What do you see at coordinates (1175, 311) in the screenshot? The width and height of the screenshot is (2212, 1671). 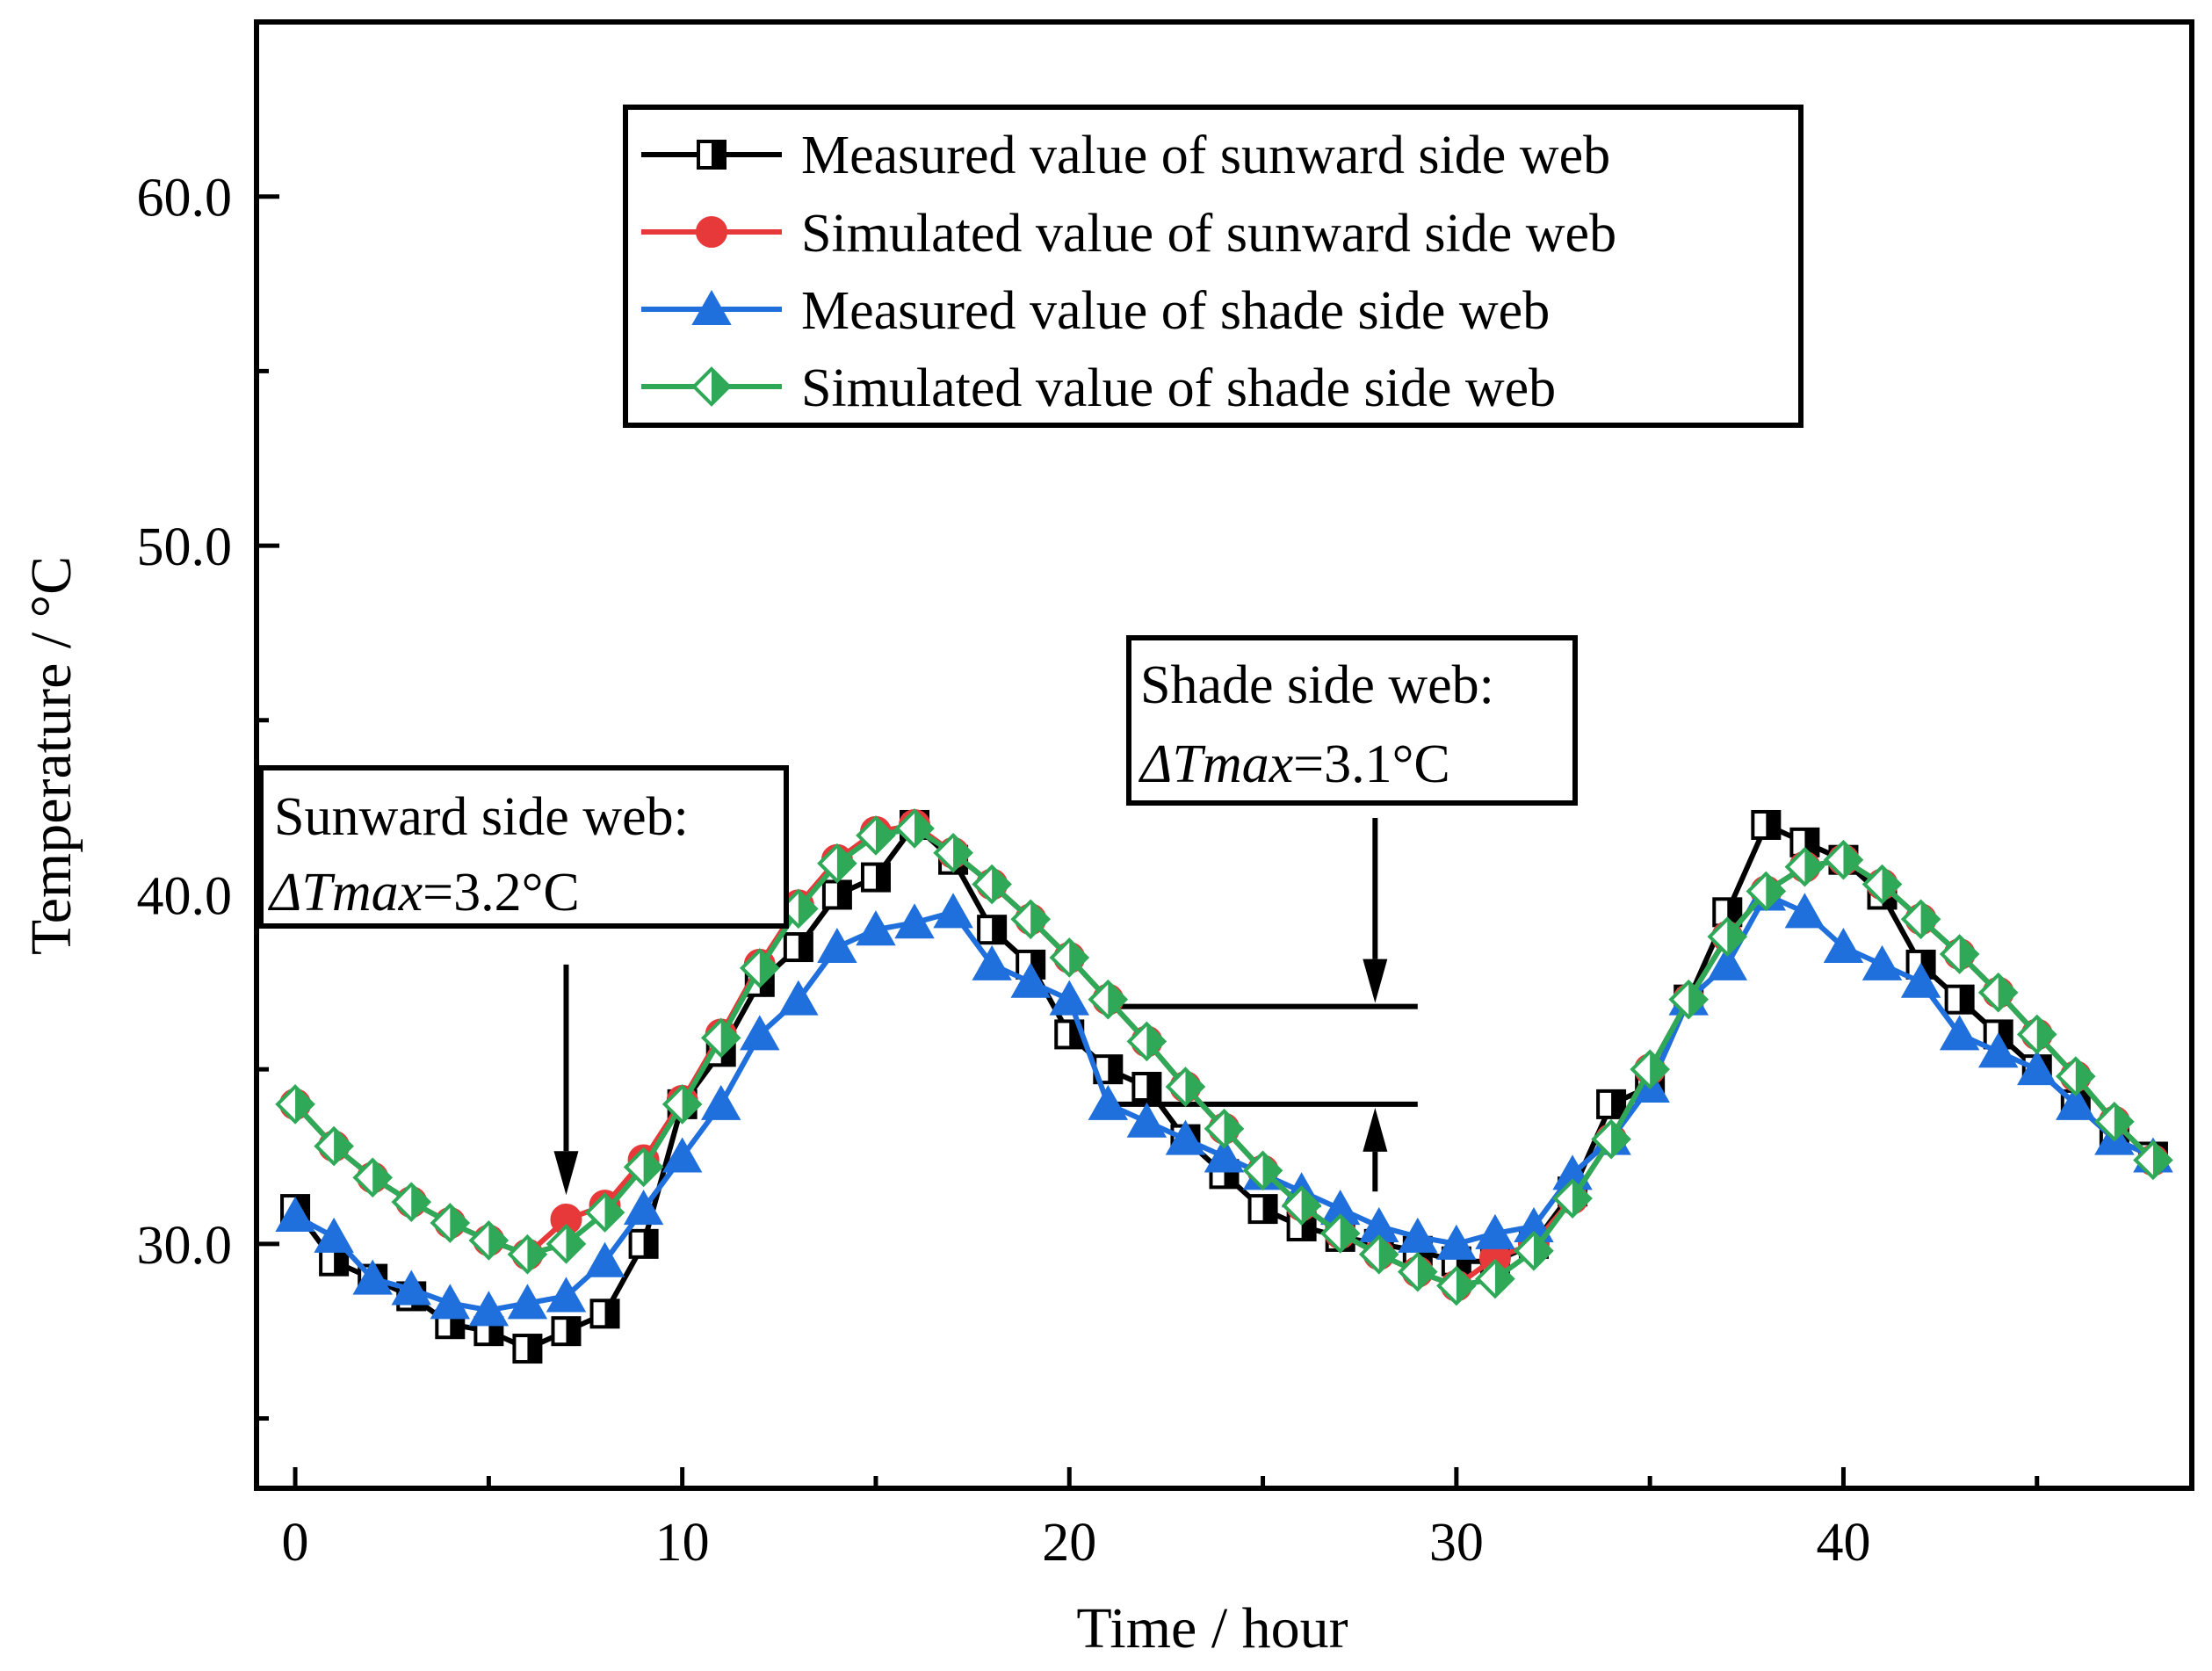 I see `legend-label-measured-shade: Measured value of shade side web` at bounding box center [1175, 311].